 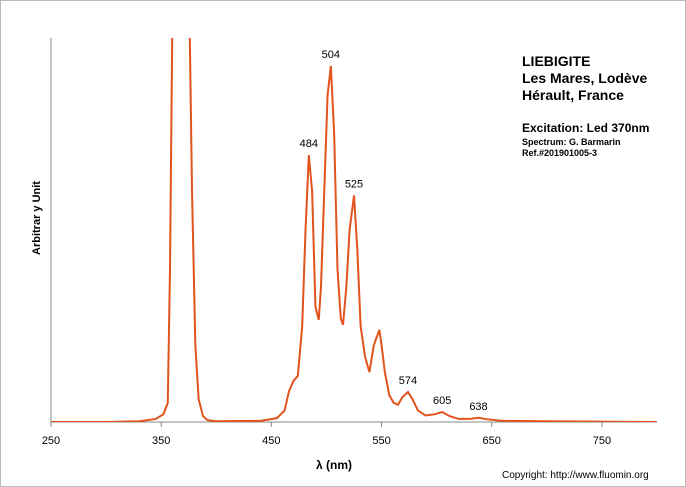 I want to click on x-tick-label: 450, so click(x=271, y=441).